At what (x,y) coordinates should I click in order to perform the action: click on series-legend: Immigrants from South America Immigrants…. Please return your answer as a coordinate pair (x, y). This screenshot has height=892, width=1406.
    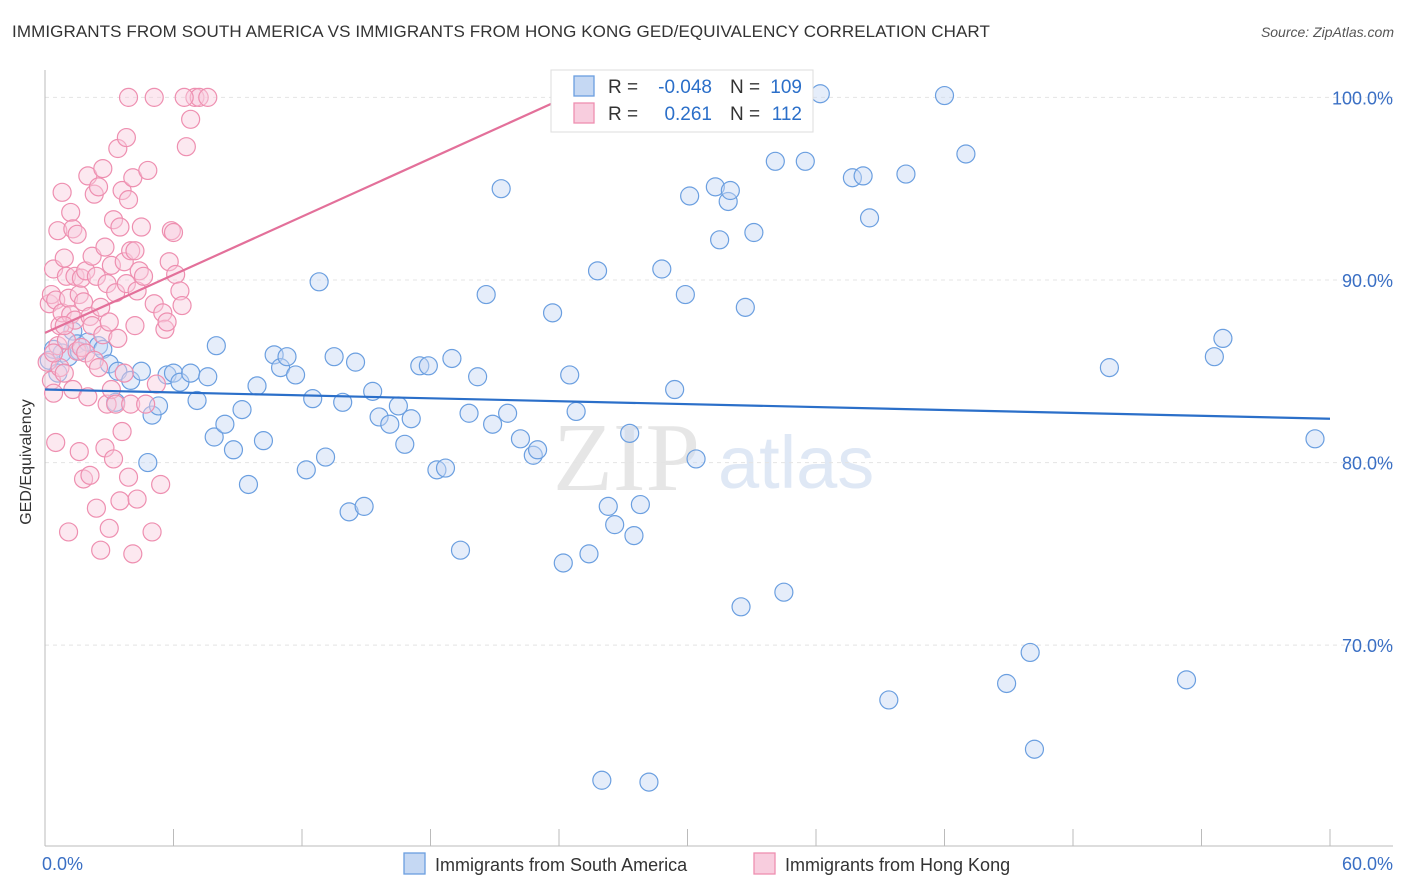
    Looking at the image, I should click on (706, 863).